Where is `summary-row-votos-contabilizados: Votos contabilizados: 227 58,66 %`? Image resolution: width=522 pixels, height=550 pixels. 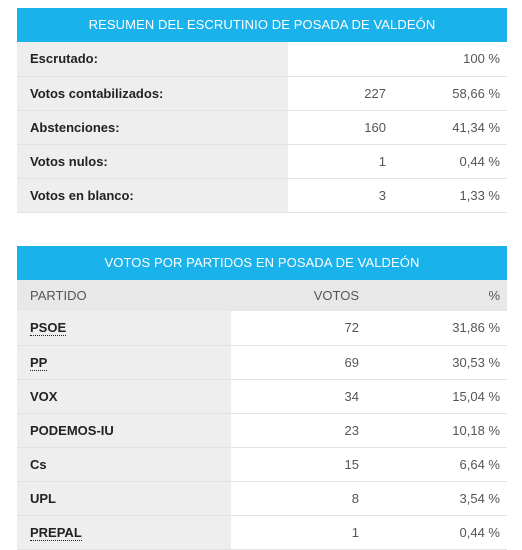 summary-row-votos-contabilizados: Votos contabilizados: 227 58,66 % is located at coordinates (262, 93).